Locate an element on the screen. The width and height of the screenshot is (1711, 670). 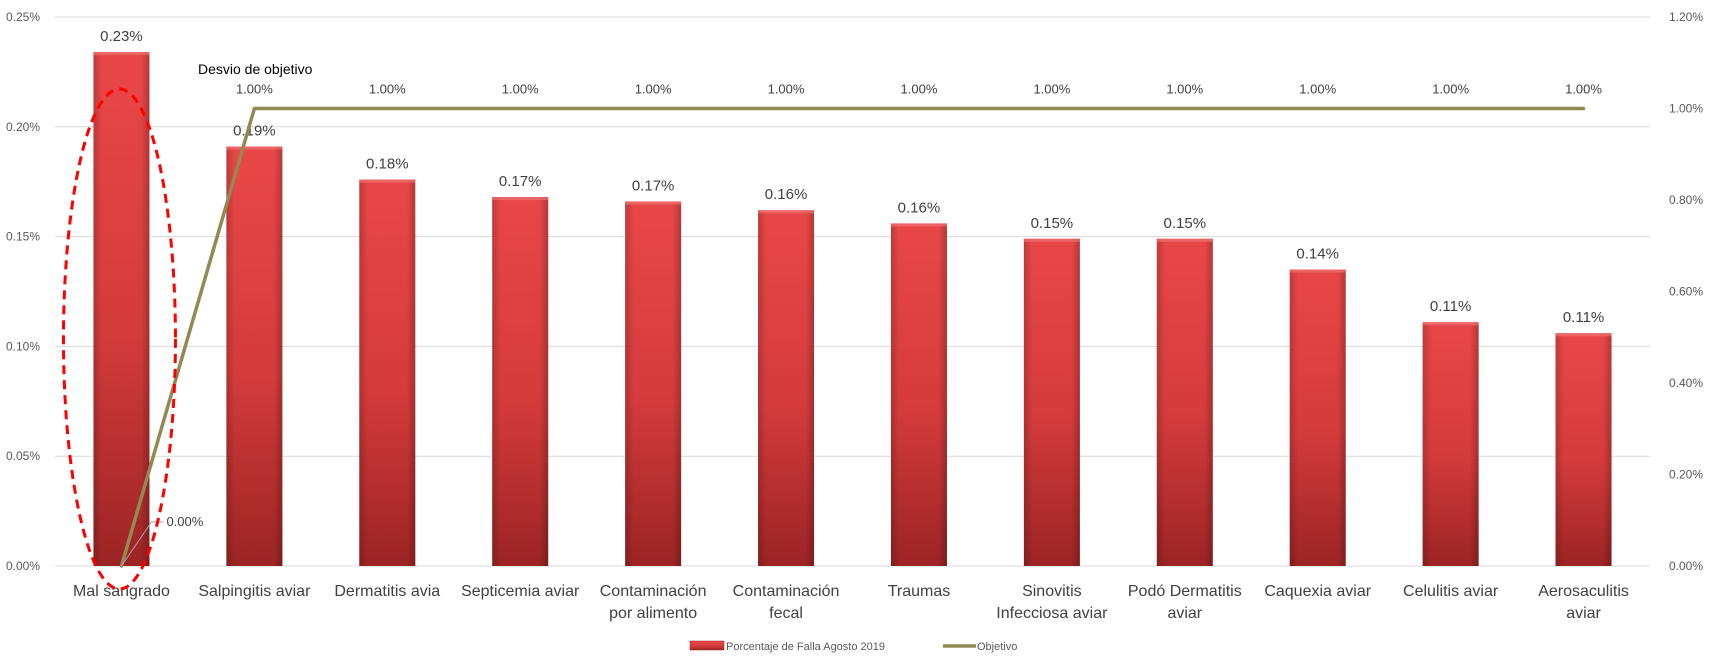
left-tick-label: 0.00% is located at coordinates (23, 566).